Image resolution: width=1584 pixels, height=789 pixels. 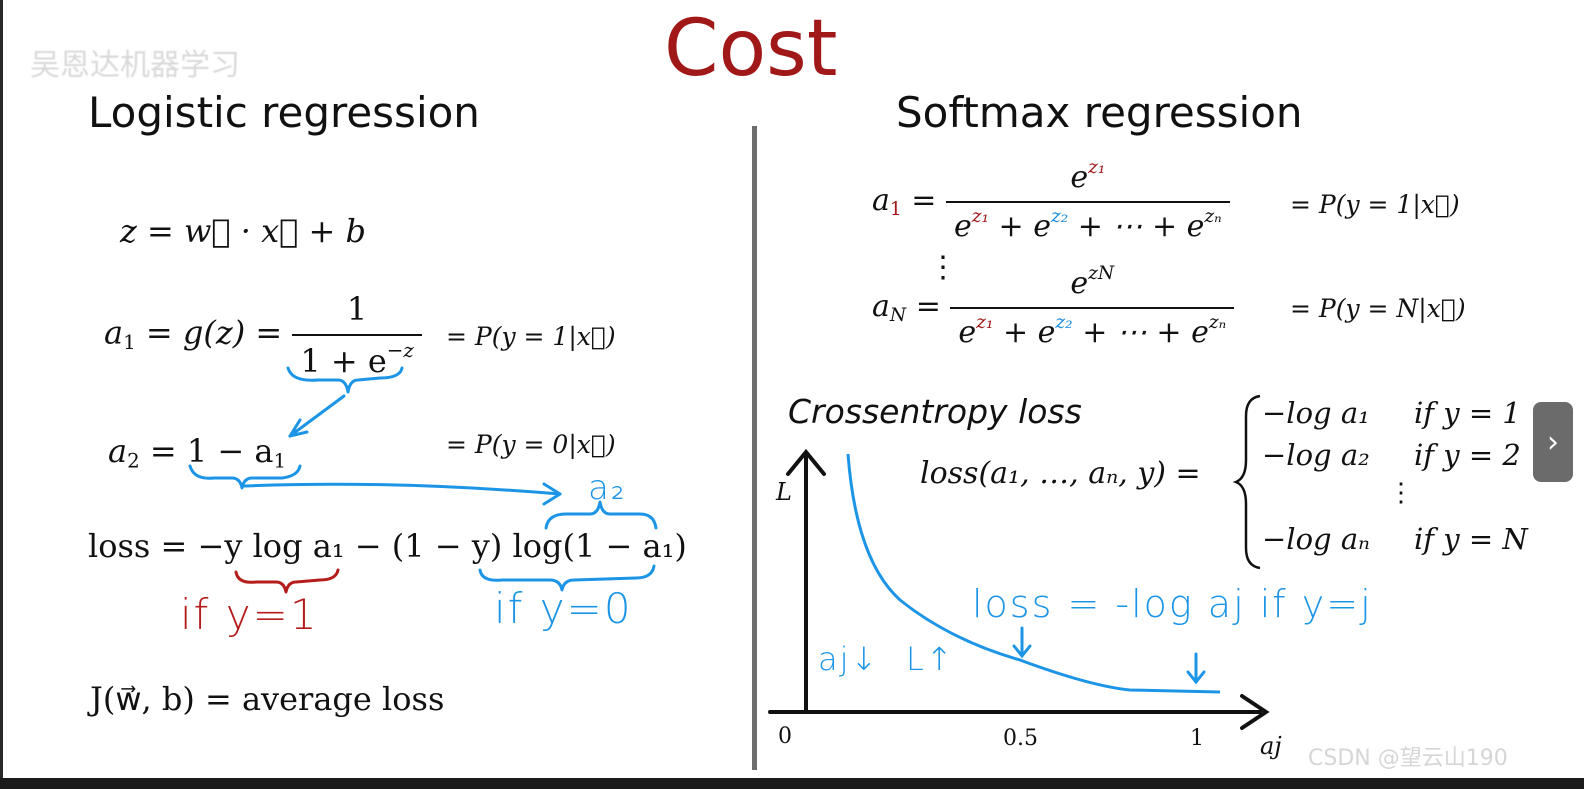 What do you see at coordinates (1172, 604) in the screenshot?
I see `note-loss-log-aj: loss = -log aj if y=j` at bounding box center [1172, 604].